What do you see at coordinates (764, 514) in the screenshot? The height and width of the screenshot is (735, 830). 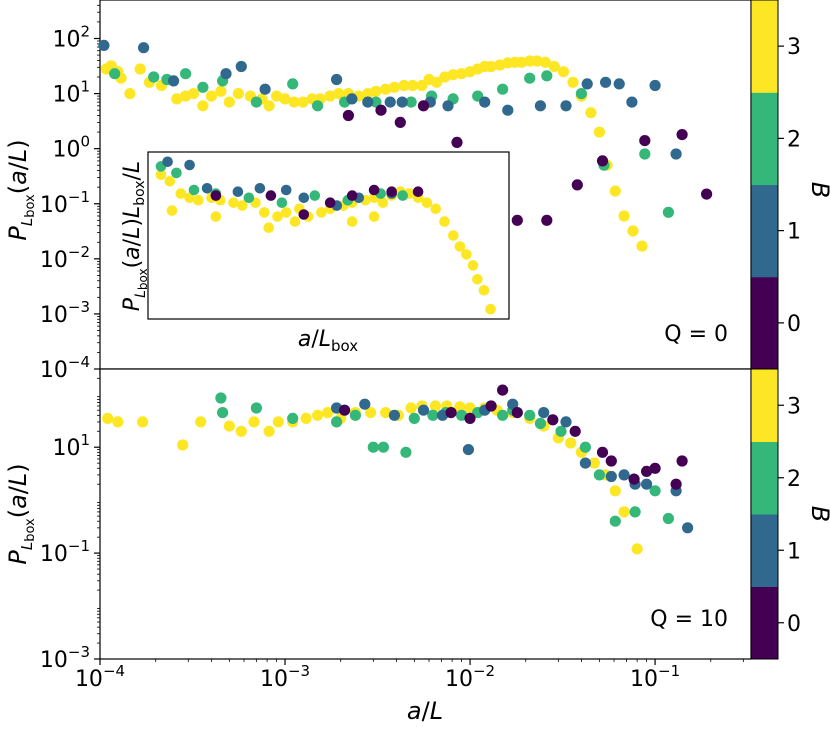 I see `colorbar-frame` at bounding box center [764, 514].